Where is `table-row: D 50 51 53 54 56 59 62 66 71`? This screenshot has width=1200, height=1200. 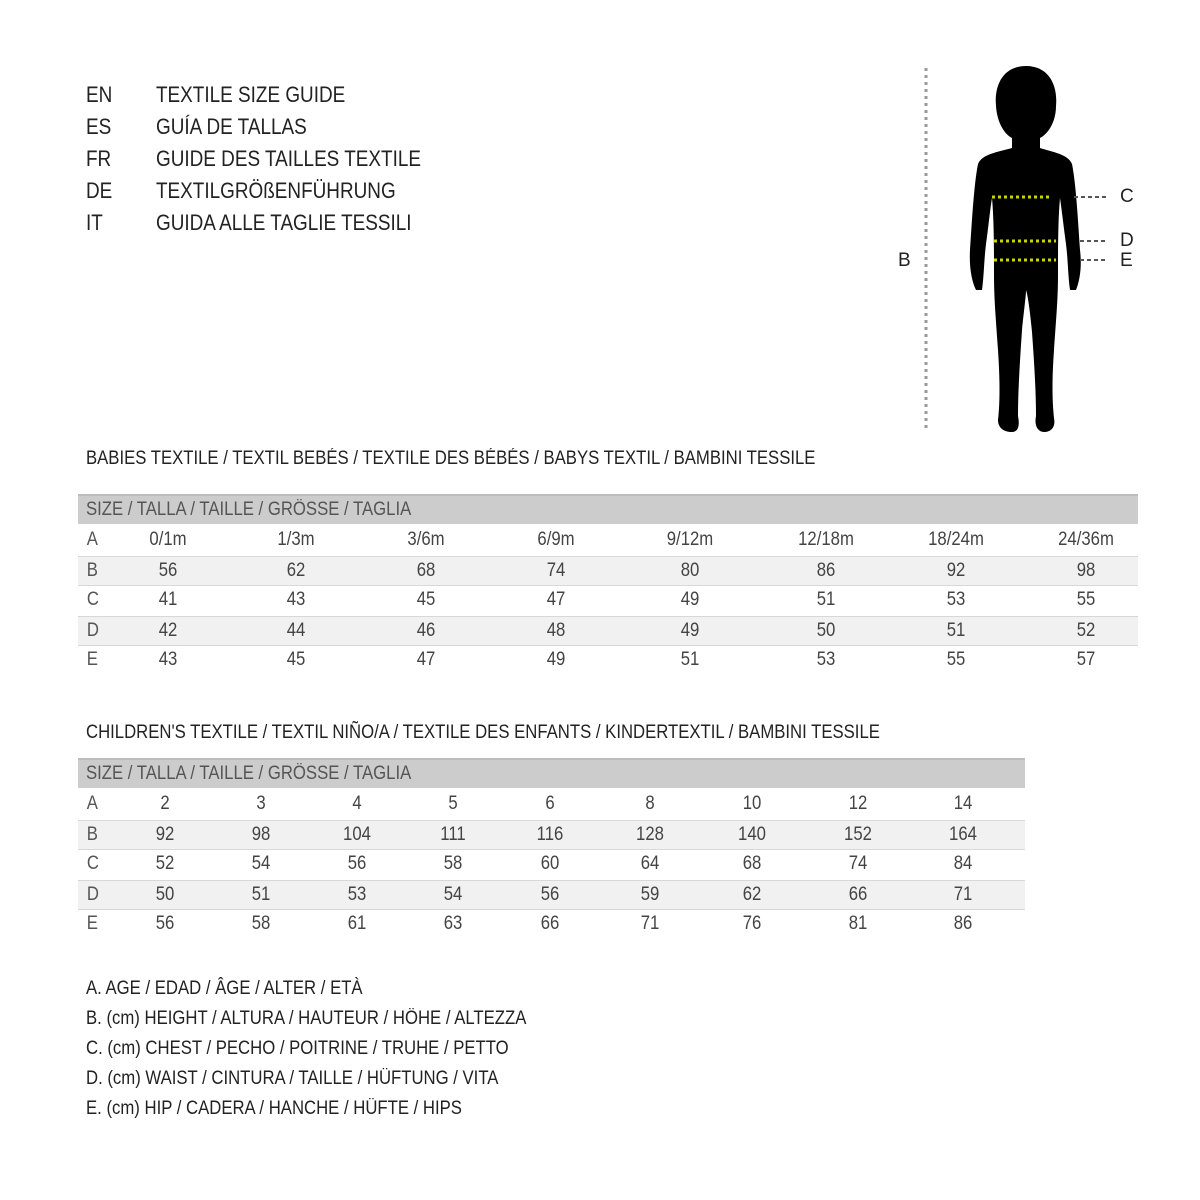 table-row: D 50 51 53 54 56 59 62 66 71 is located at coordinates (551, 895).